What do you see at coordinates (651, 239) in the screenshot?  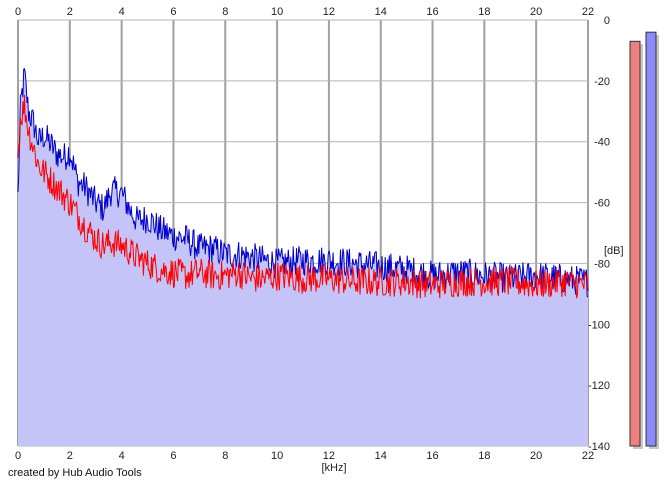 I see `level-meter-blue` at bounding box center [651, 239].